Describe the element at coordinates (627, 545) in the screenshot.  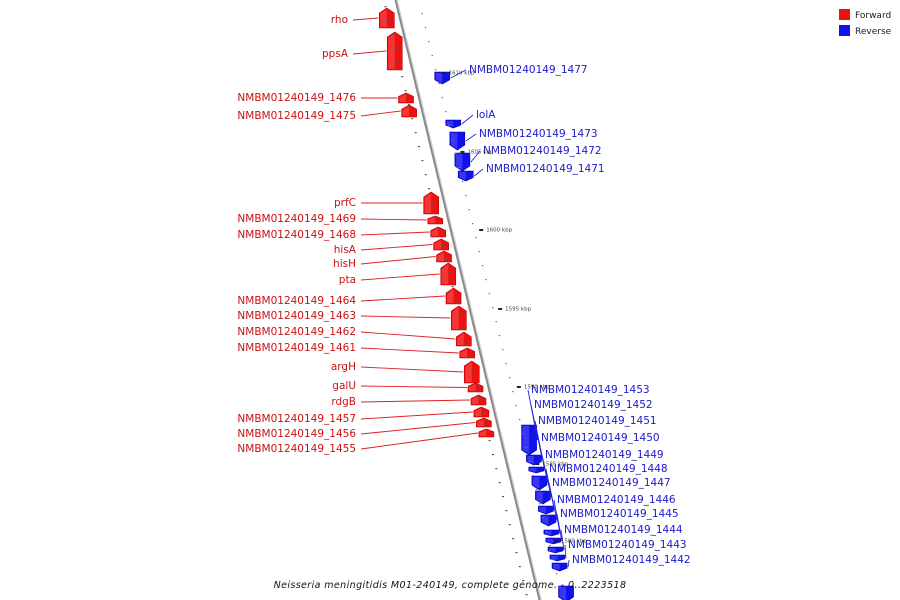
I see `reverse-gene-label: NMBM01240149_1443` at that location.